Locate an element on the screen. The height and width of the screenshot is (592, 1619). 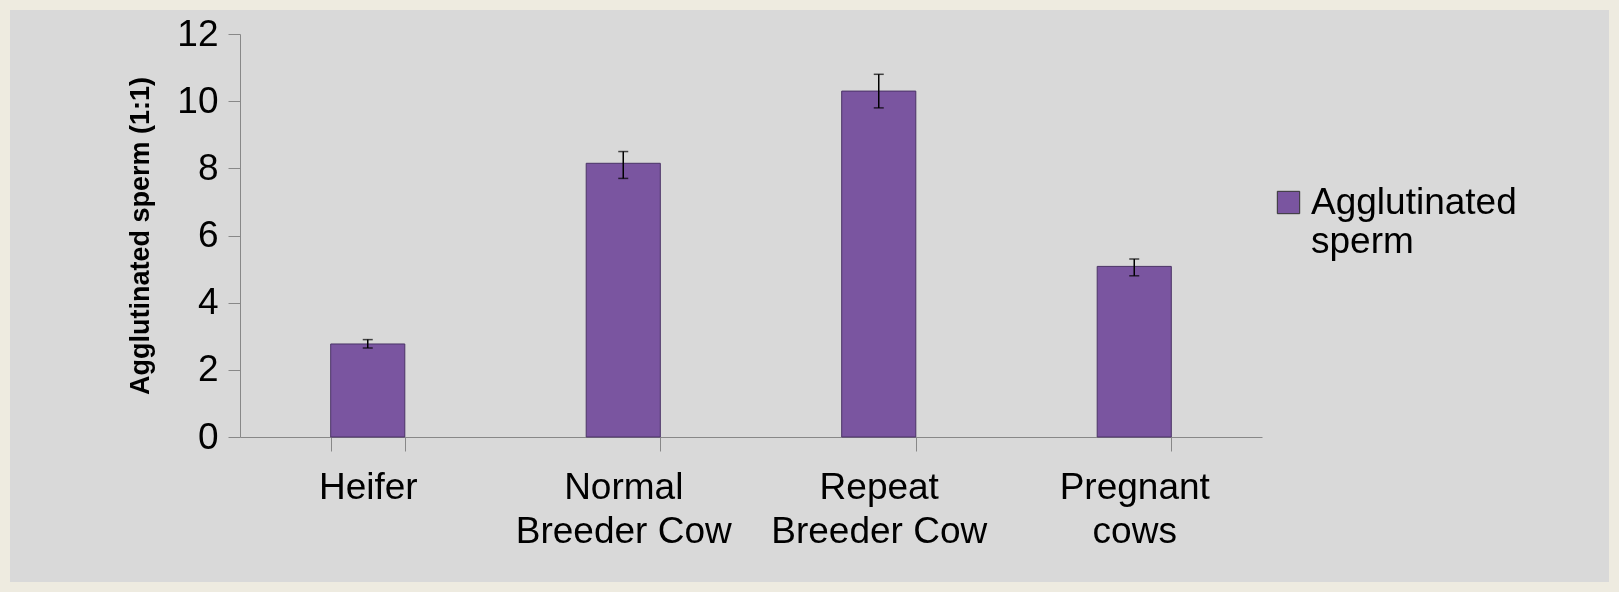
y-axis-title: Agglutinated sperm (1:1) is located at coordinates (140, 236).